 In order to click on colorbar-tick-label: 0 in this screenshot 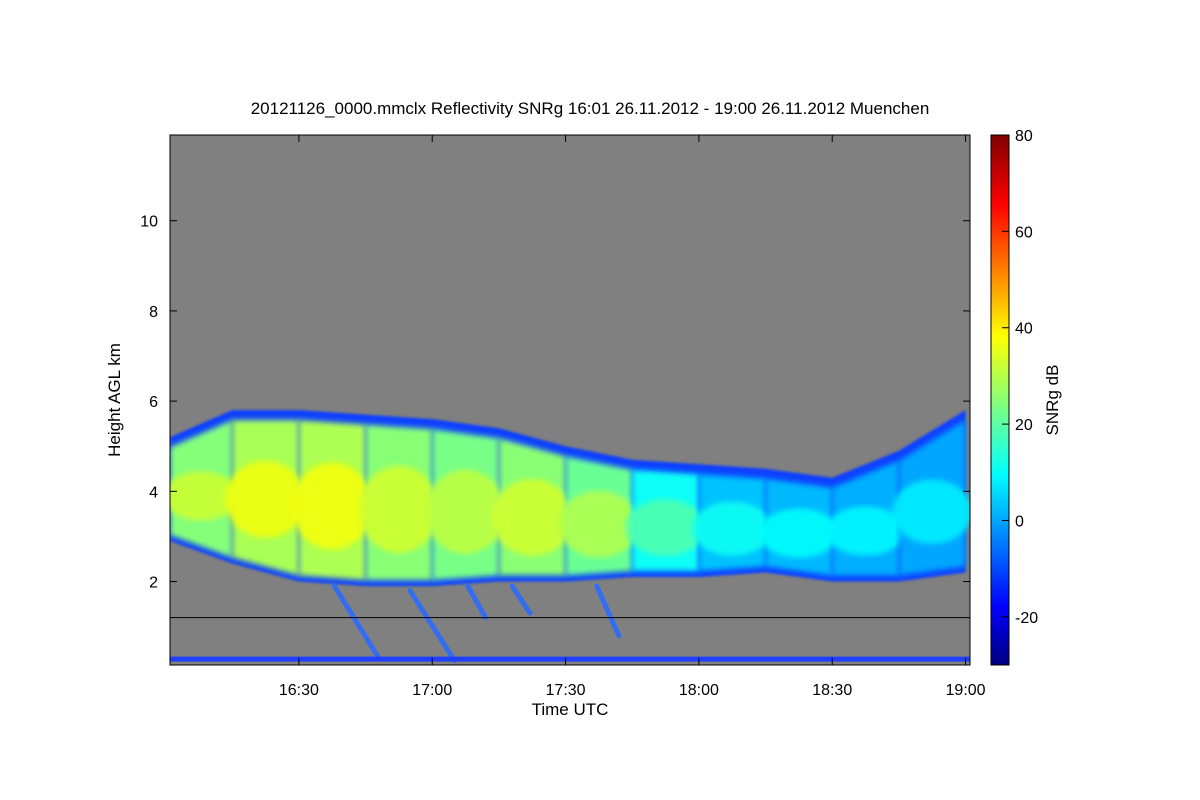, I will do `click(1019, 521)`.